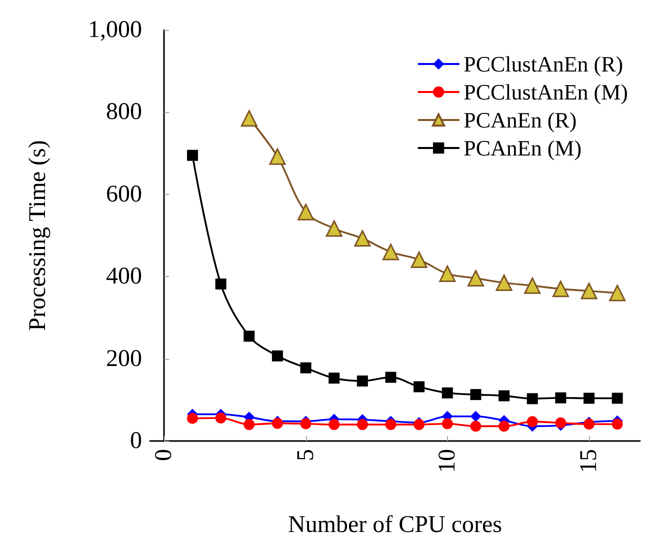  I want to click on y-tick-label: 1,000, so click(115, 30).